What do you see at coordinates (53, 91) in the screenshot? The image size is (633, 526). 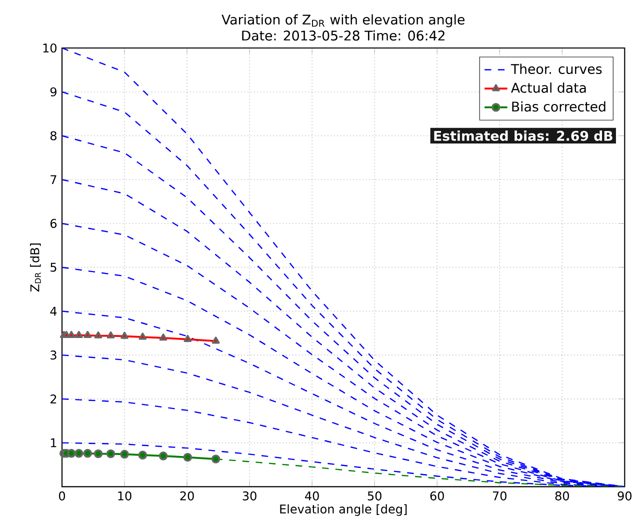 I see `y-tick-label: 9` at bounding box center [53, 91].